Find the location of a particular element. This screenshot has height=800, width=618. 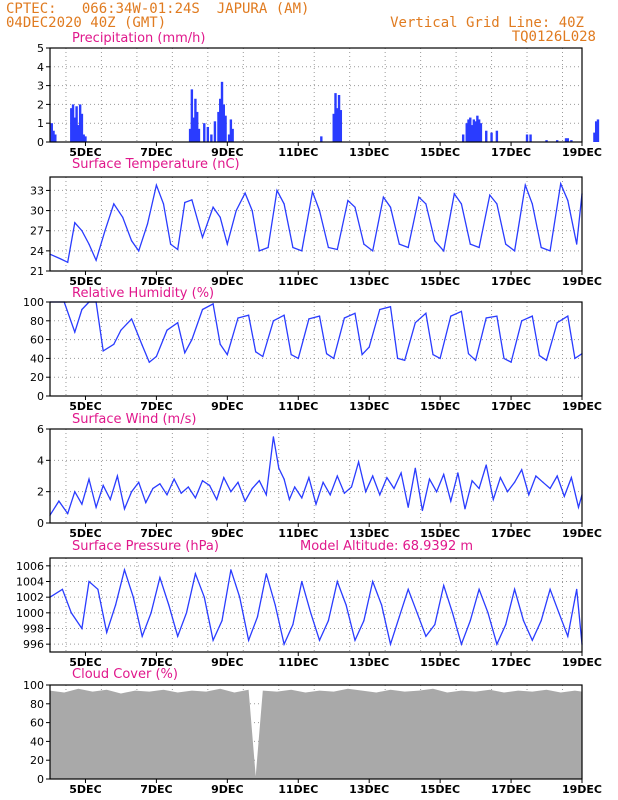

panel-title: Relative Humidity (%) is located at coordinates (143, 293).